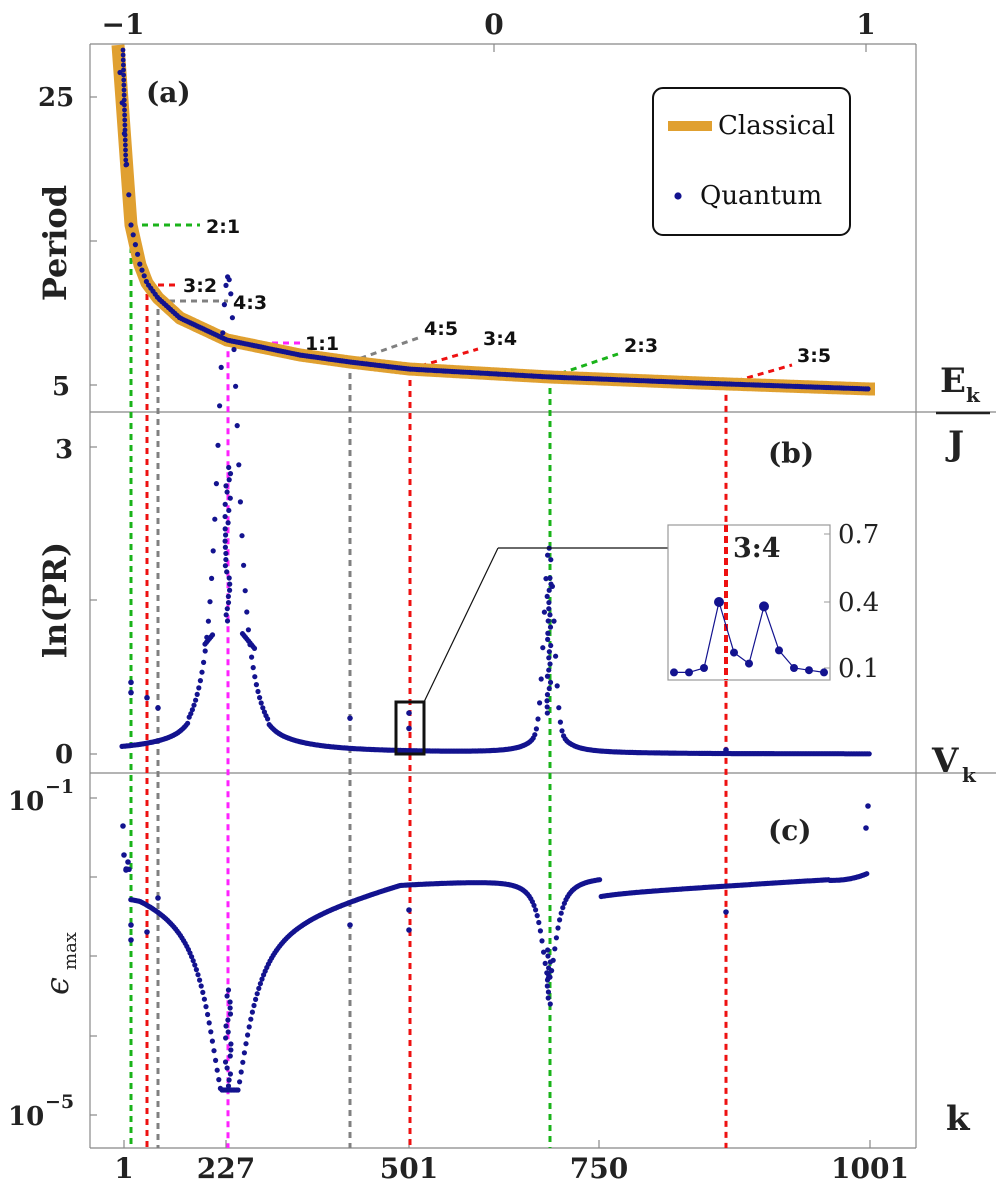 The height and width of the screenshot is (1190, 996). Describe the element at coordinates (954, 764) in the screenshot. I see `panel-b-side-label: V k` at that location.